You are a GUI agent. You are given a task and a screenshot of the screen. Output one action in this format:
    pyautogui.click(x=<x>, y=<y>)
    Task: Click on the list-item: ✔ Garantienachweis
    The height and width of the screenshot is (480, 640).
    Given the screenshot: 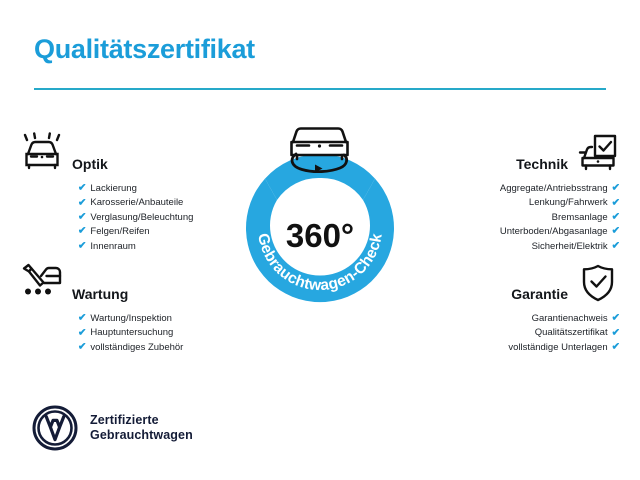 What is the action you would take?
    pyautogui.click(x=510, y=319)
    